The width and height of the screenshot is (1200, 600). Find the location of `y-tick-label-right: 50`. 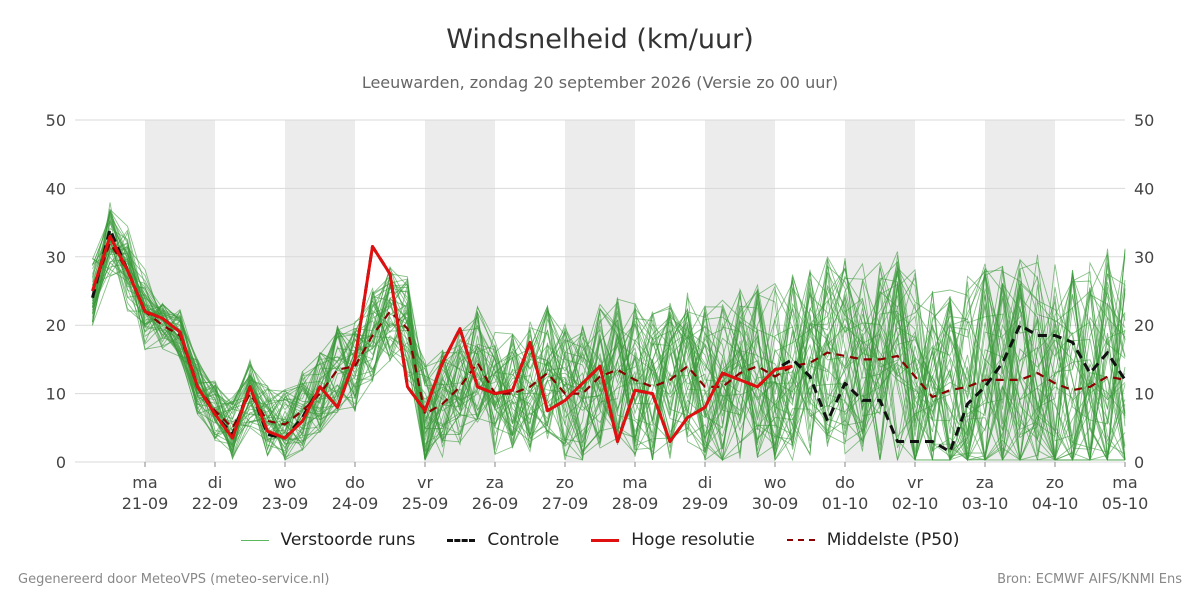

y-tick-label-right: 50 is located at coordinates (1144, 120).